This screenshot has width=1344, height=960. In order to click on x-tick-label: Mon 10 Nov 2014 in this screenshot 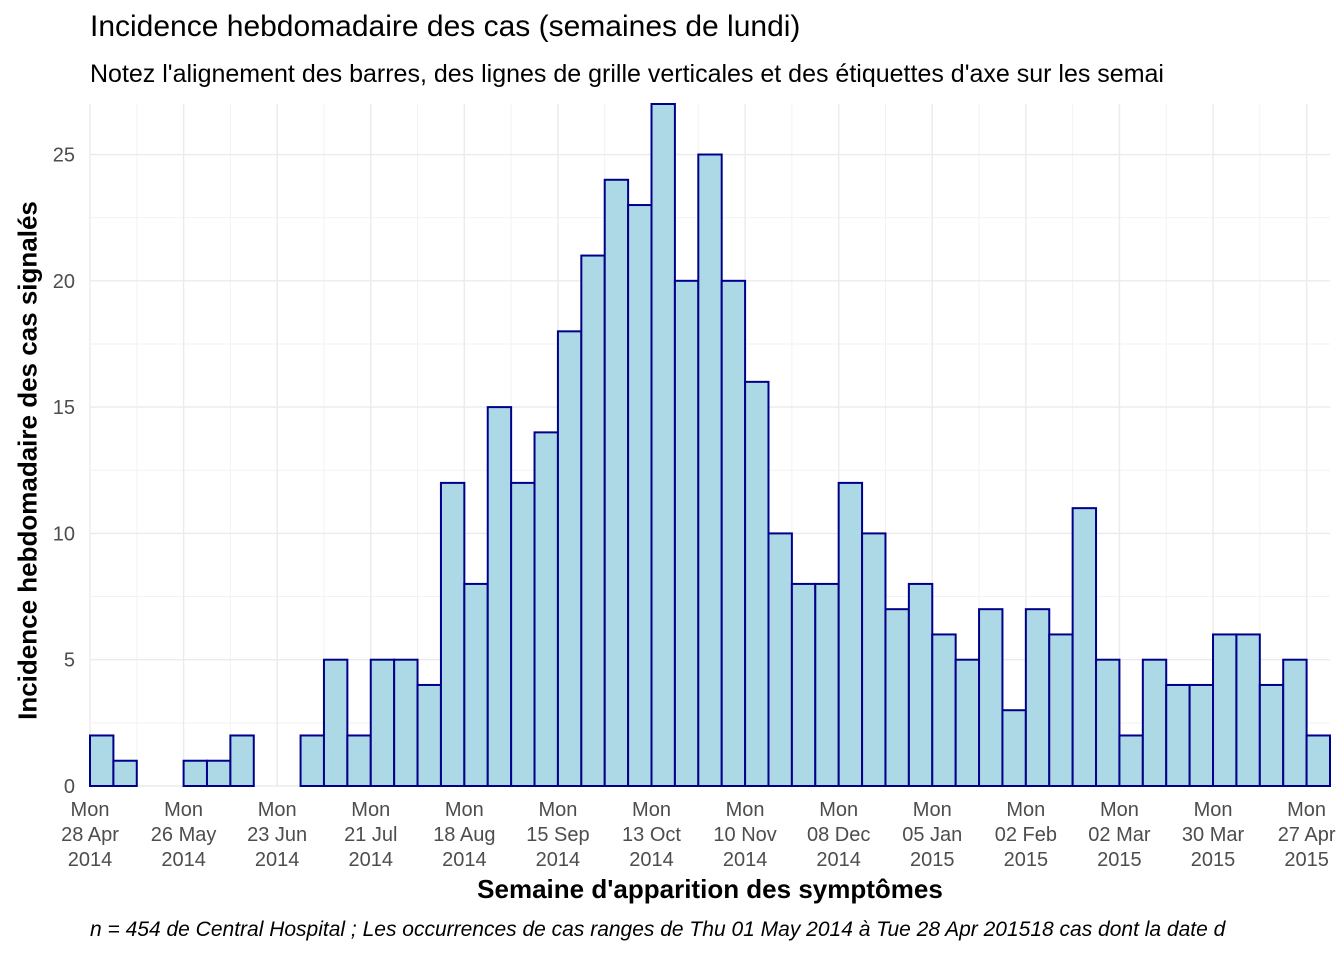, I will do `click(744, 835)`.